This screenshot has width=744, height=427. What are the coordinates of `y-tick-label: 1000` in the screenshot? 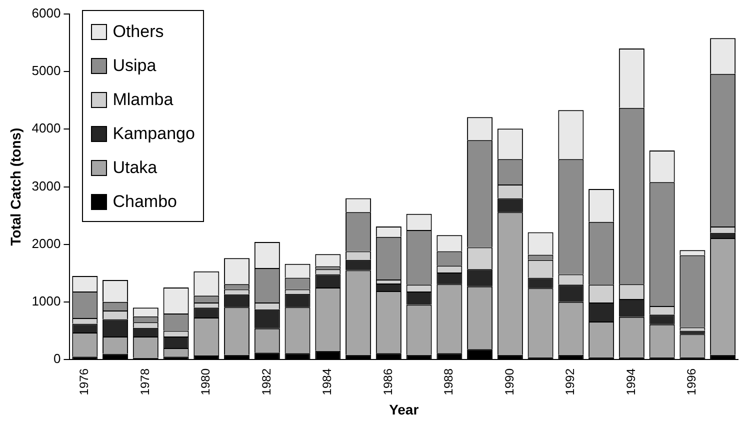 It's located at (46, 301).